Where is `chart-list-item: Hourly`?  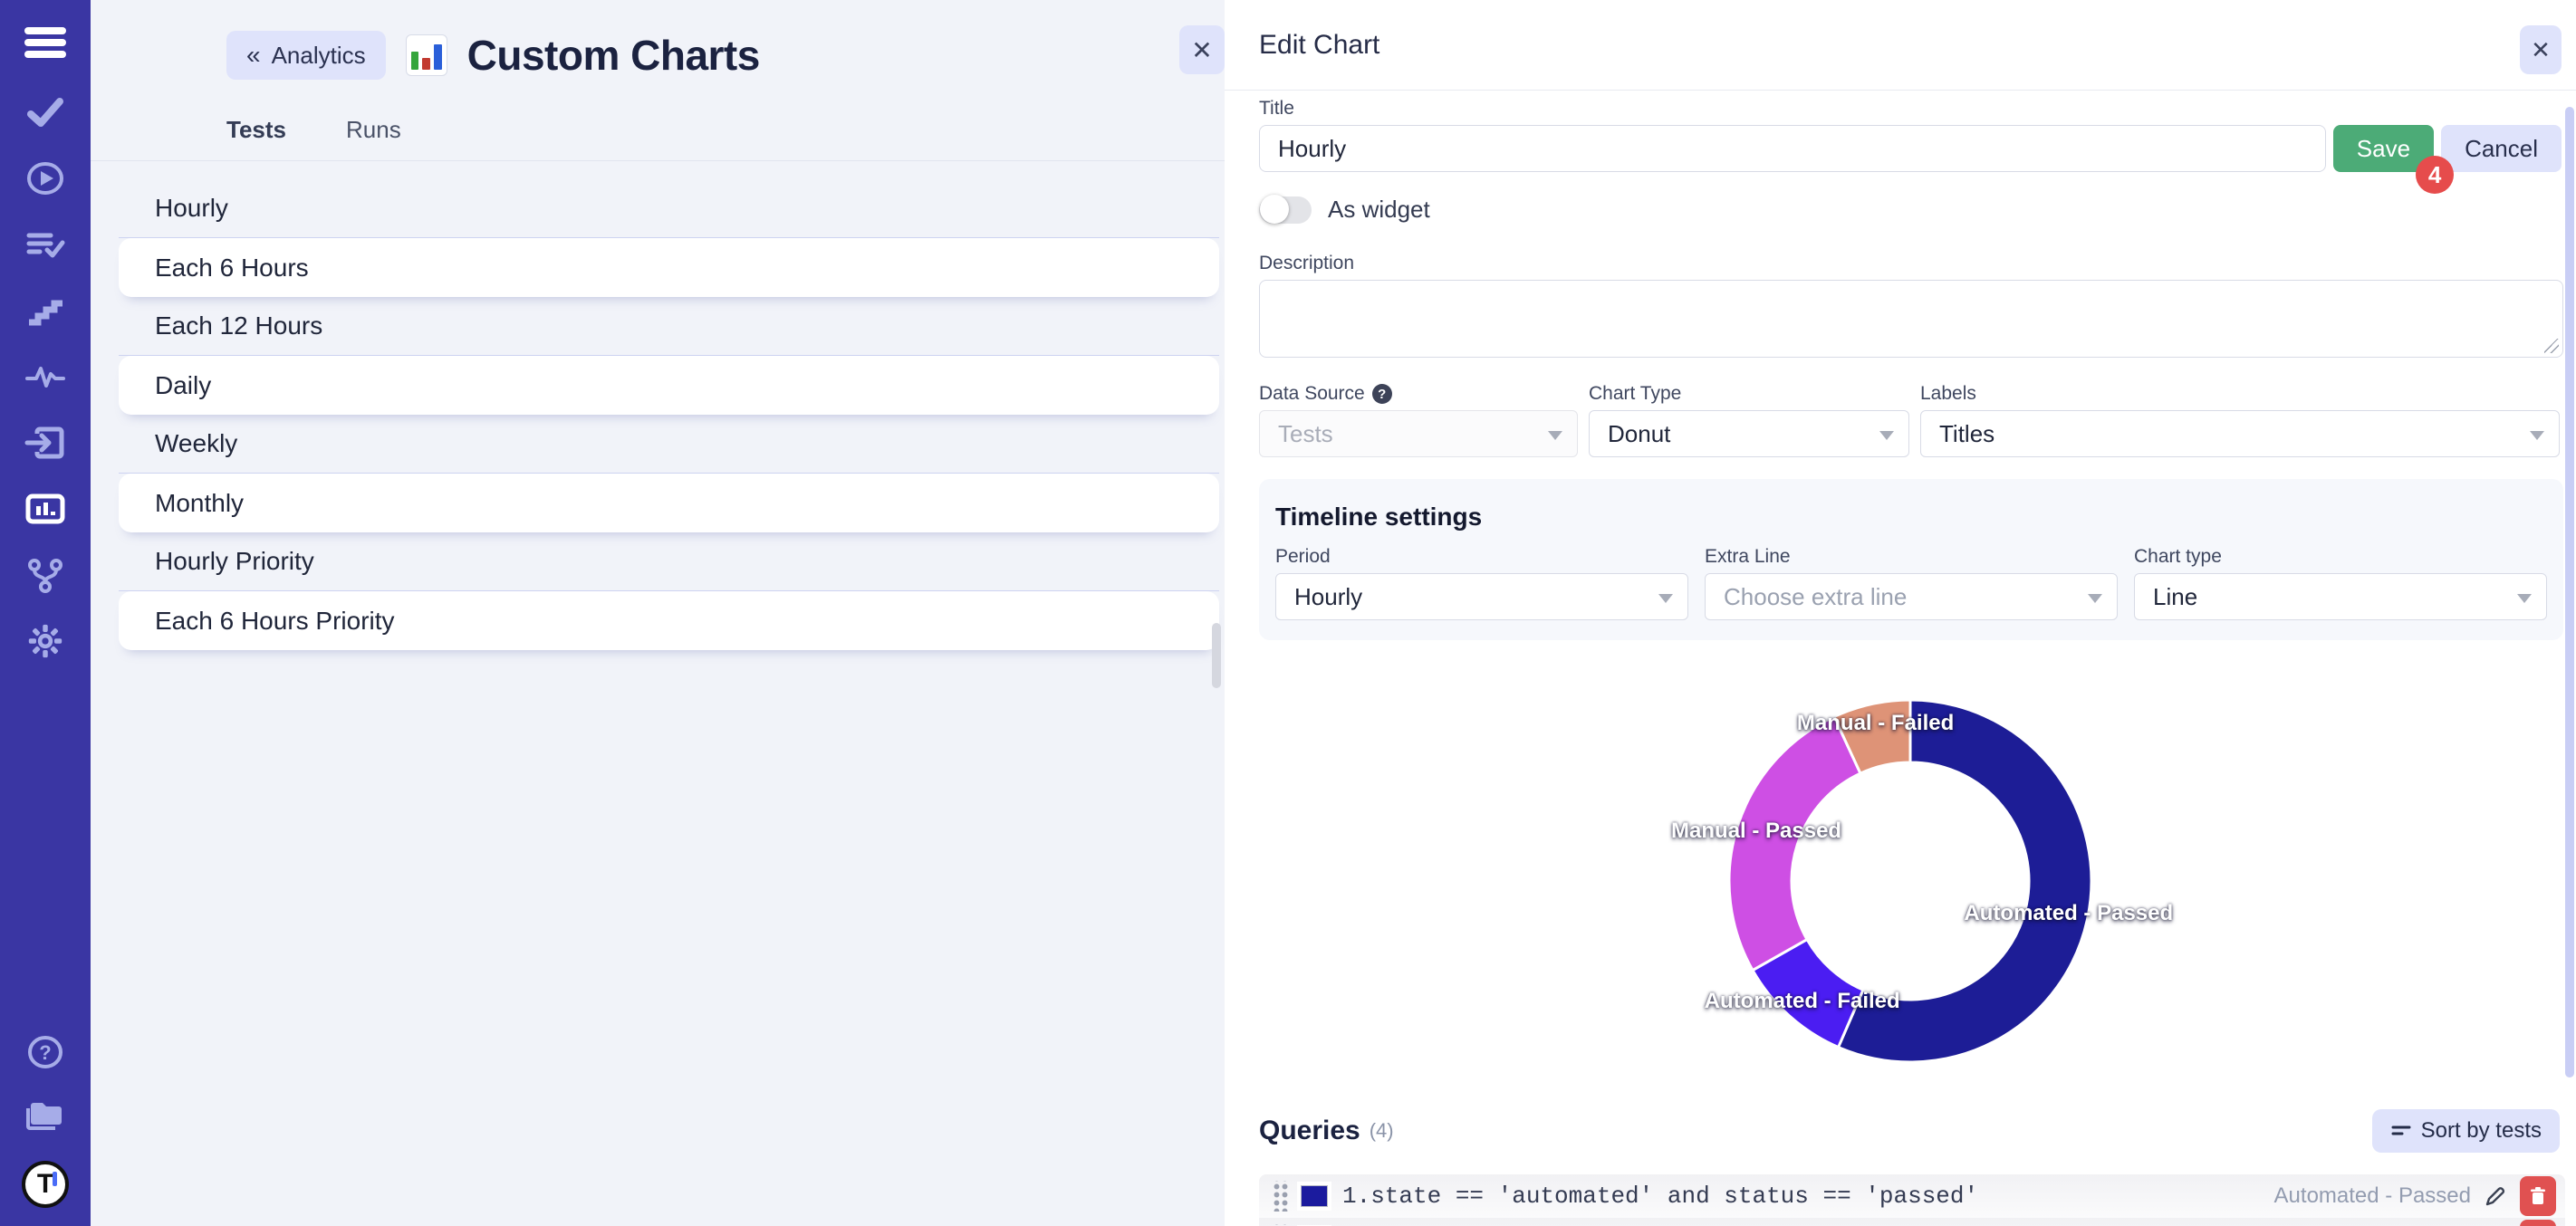 chart-list-item: Hourly is located at coordinates (669, 208).